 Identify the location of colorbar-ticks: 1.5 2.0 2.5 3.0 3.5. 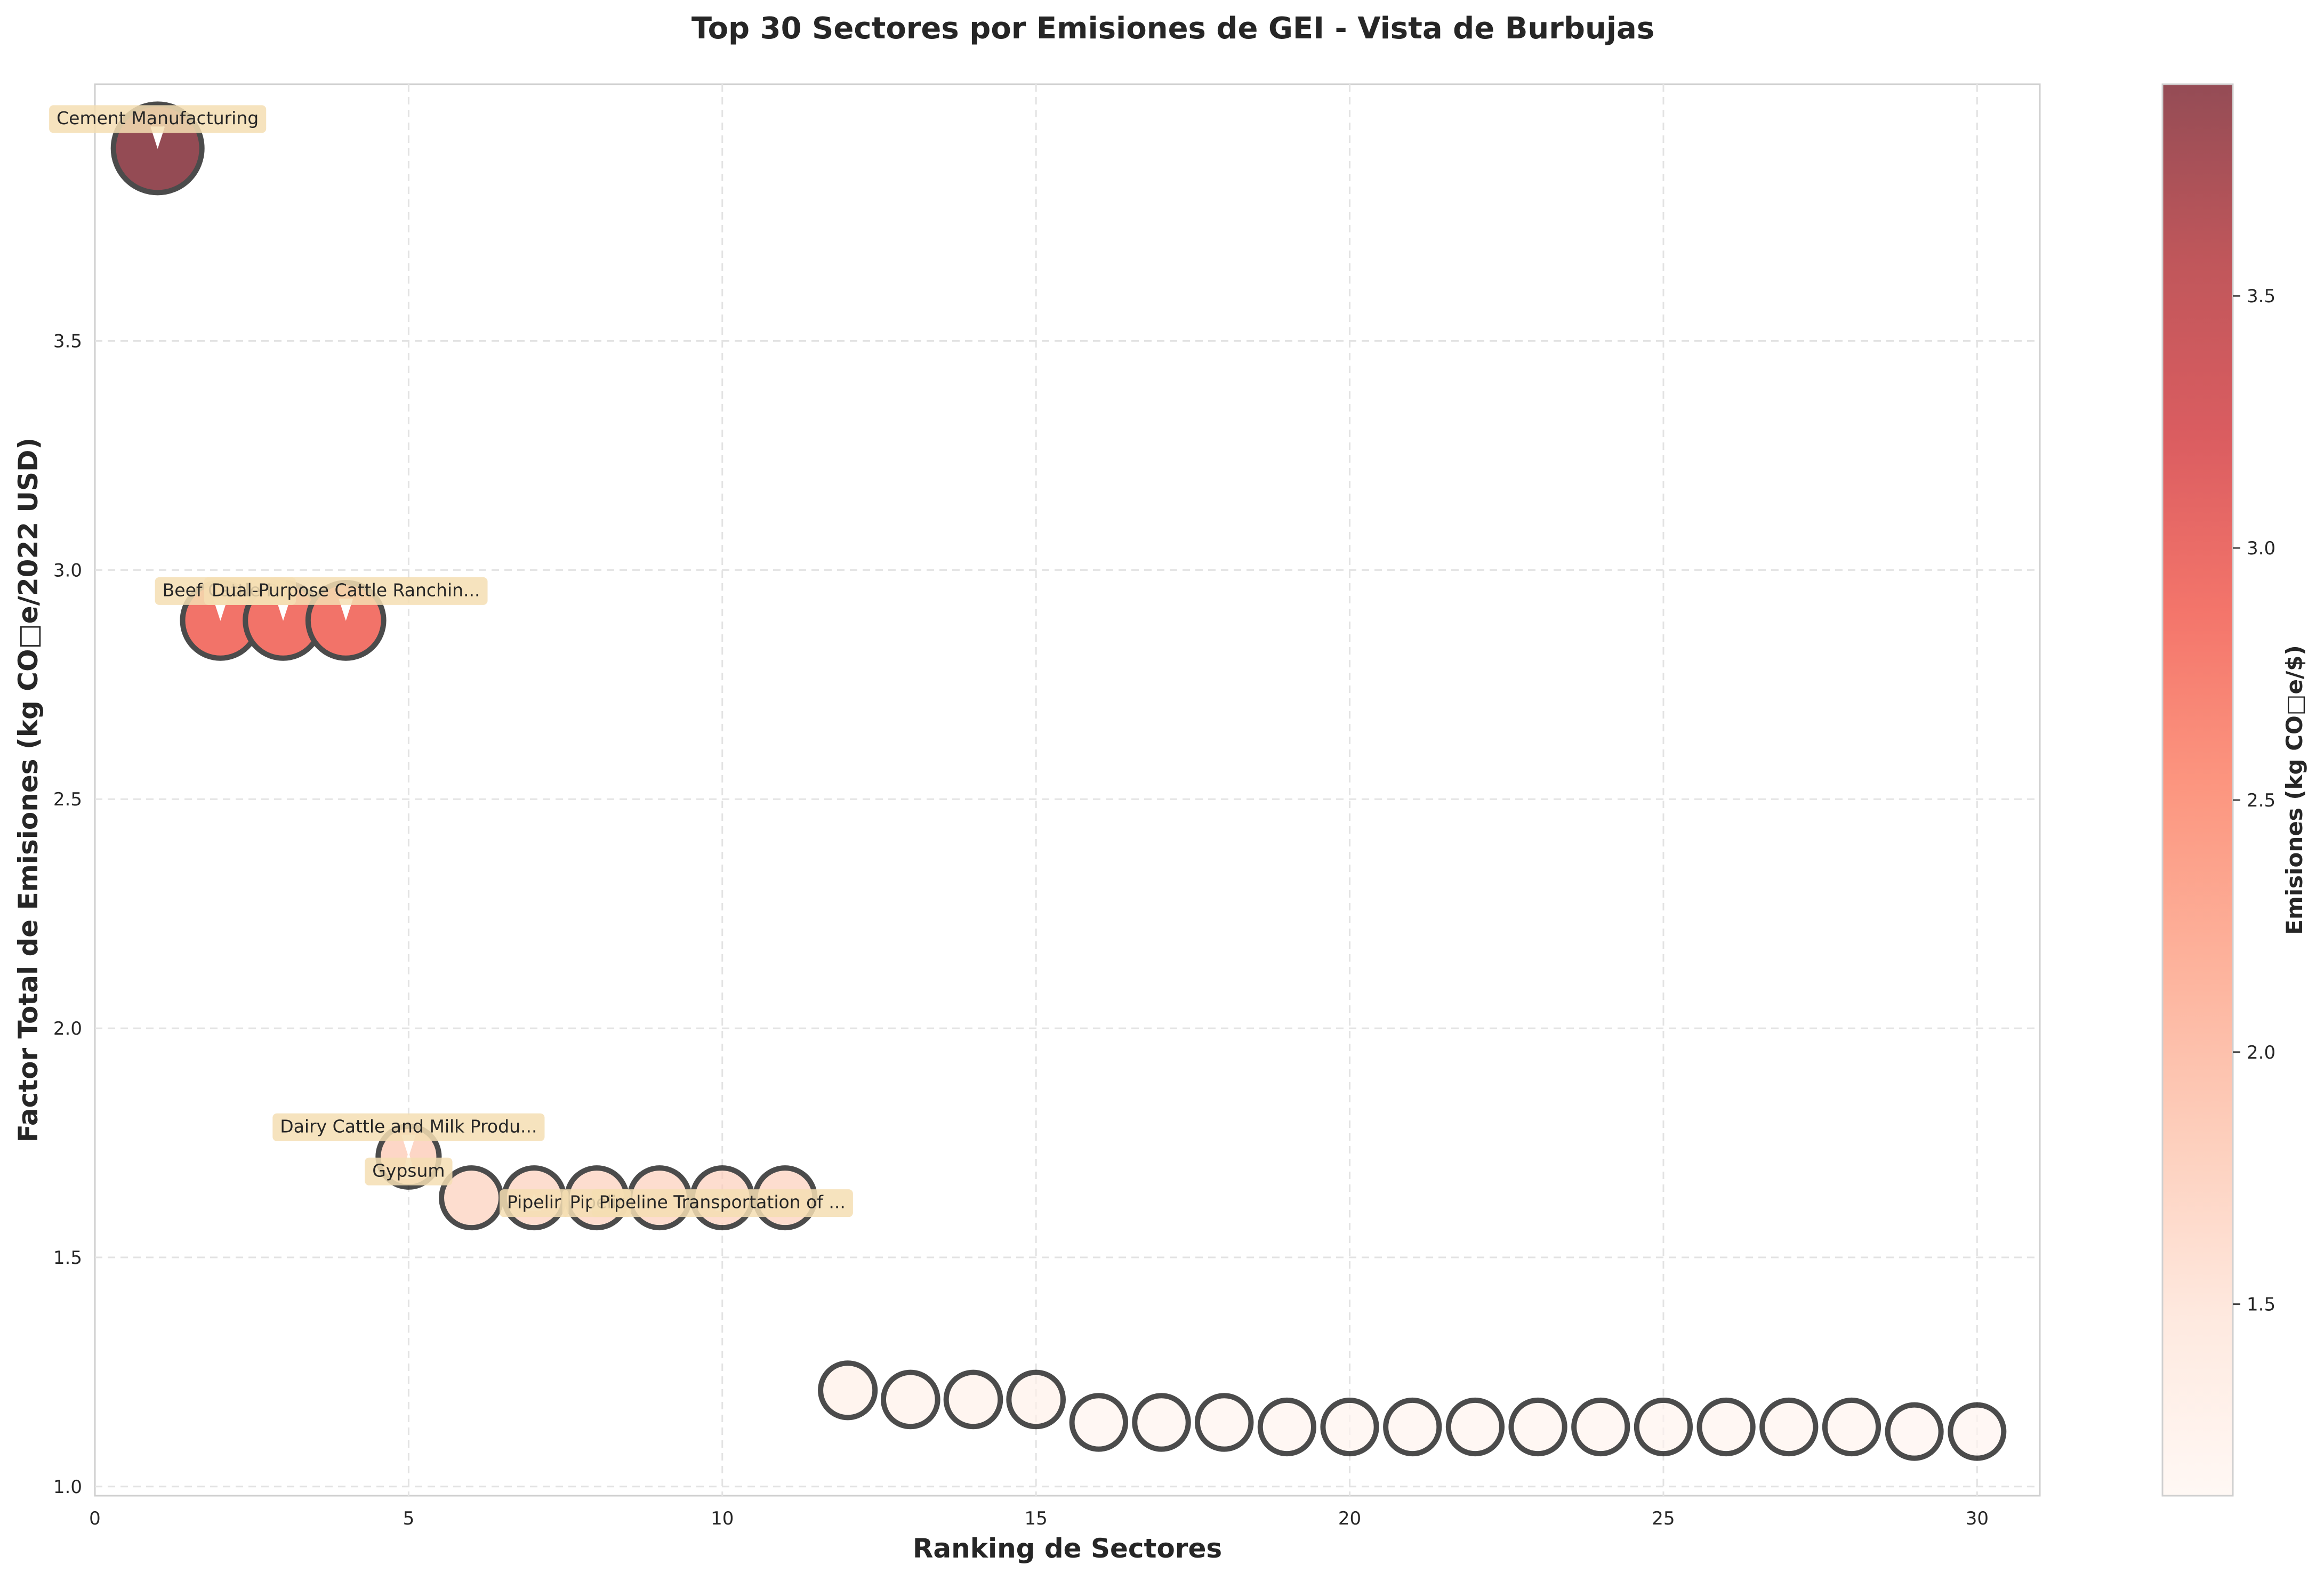
(2254, 801).